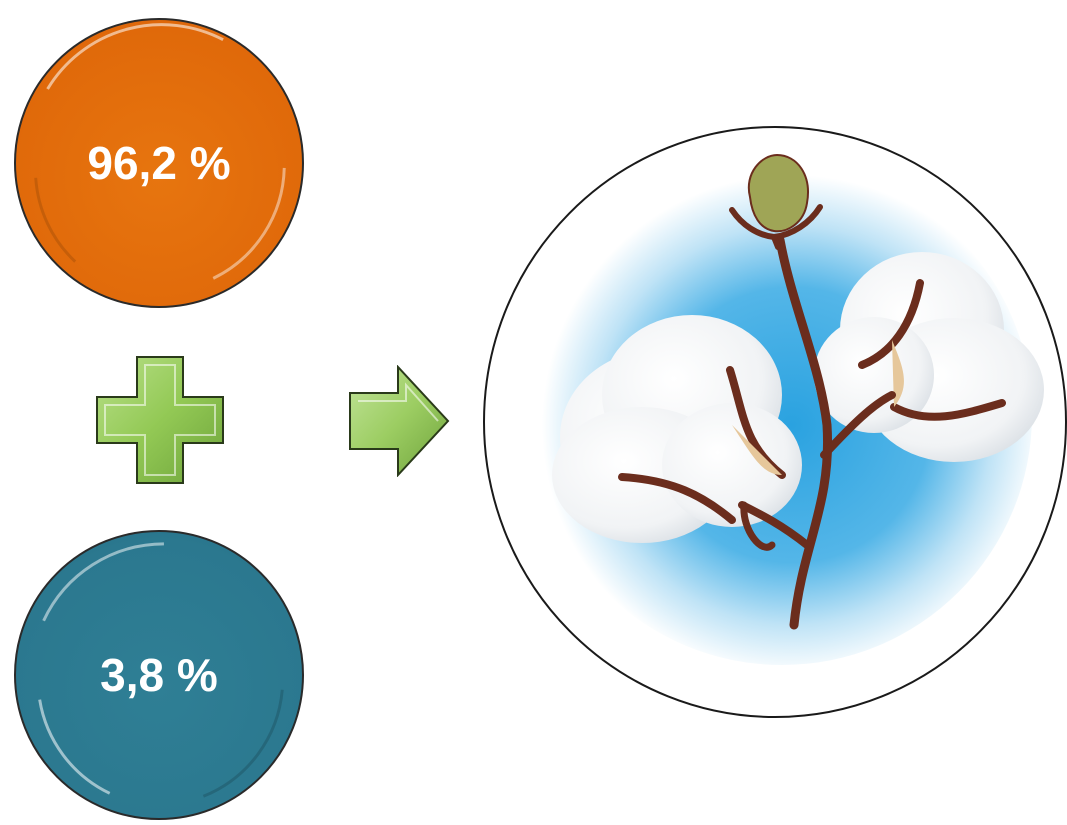  What do you see at coordinates (677, 429) in the screenshot?
I see `cotton-boll-left` at bounding box center [677, 429].